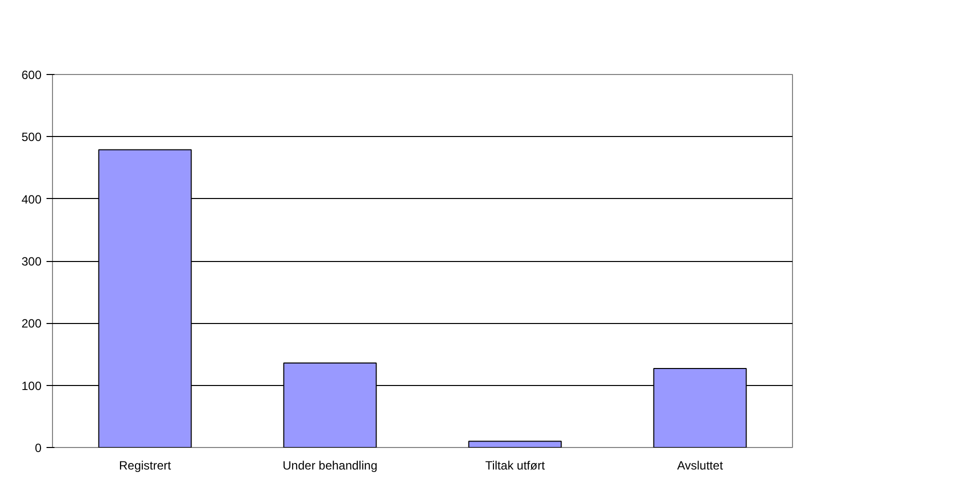  I want to click on y-tick-label: 200, so click(31, 323).